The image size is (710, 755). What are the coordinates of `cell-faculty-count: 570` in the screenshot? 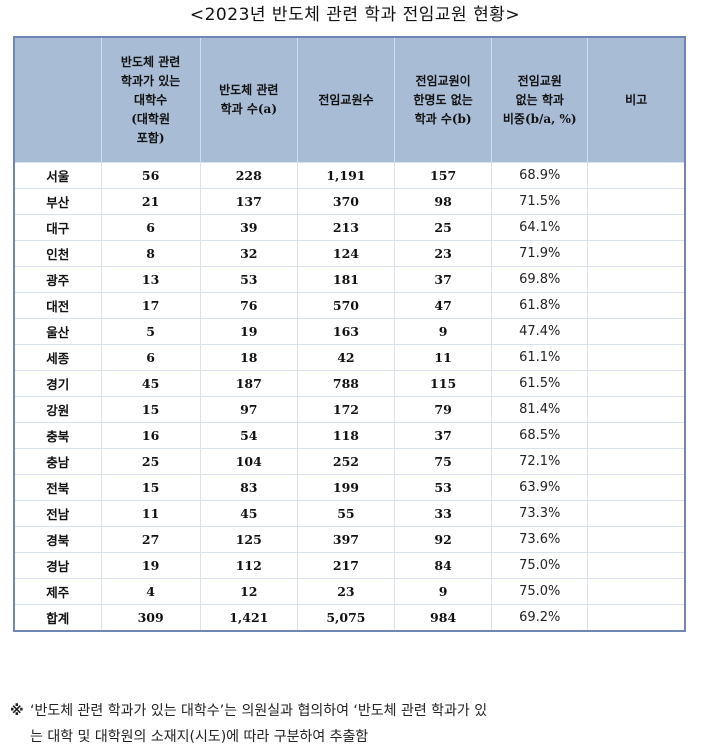 It's located at (346, 305).